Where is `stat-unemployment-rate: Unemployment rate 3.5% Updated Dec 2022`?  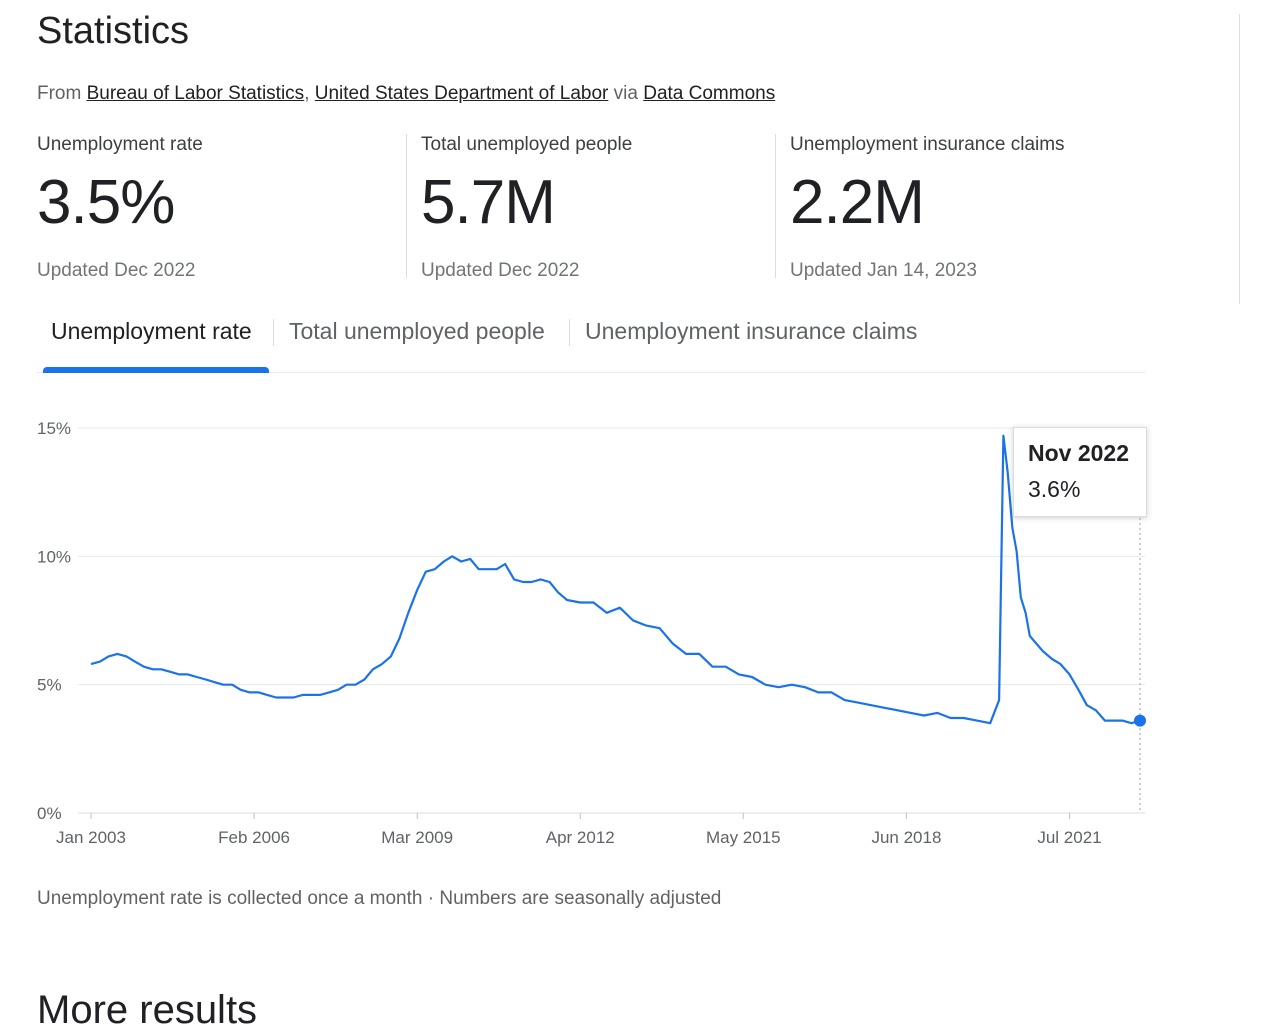 stat-unemployment-rate: Unemployment rate 3.5% Updated Dec 2022 is located at coordinates (120, 207).